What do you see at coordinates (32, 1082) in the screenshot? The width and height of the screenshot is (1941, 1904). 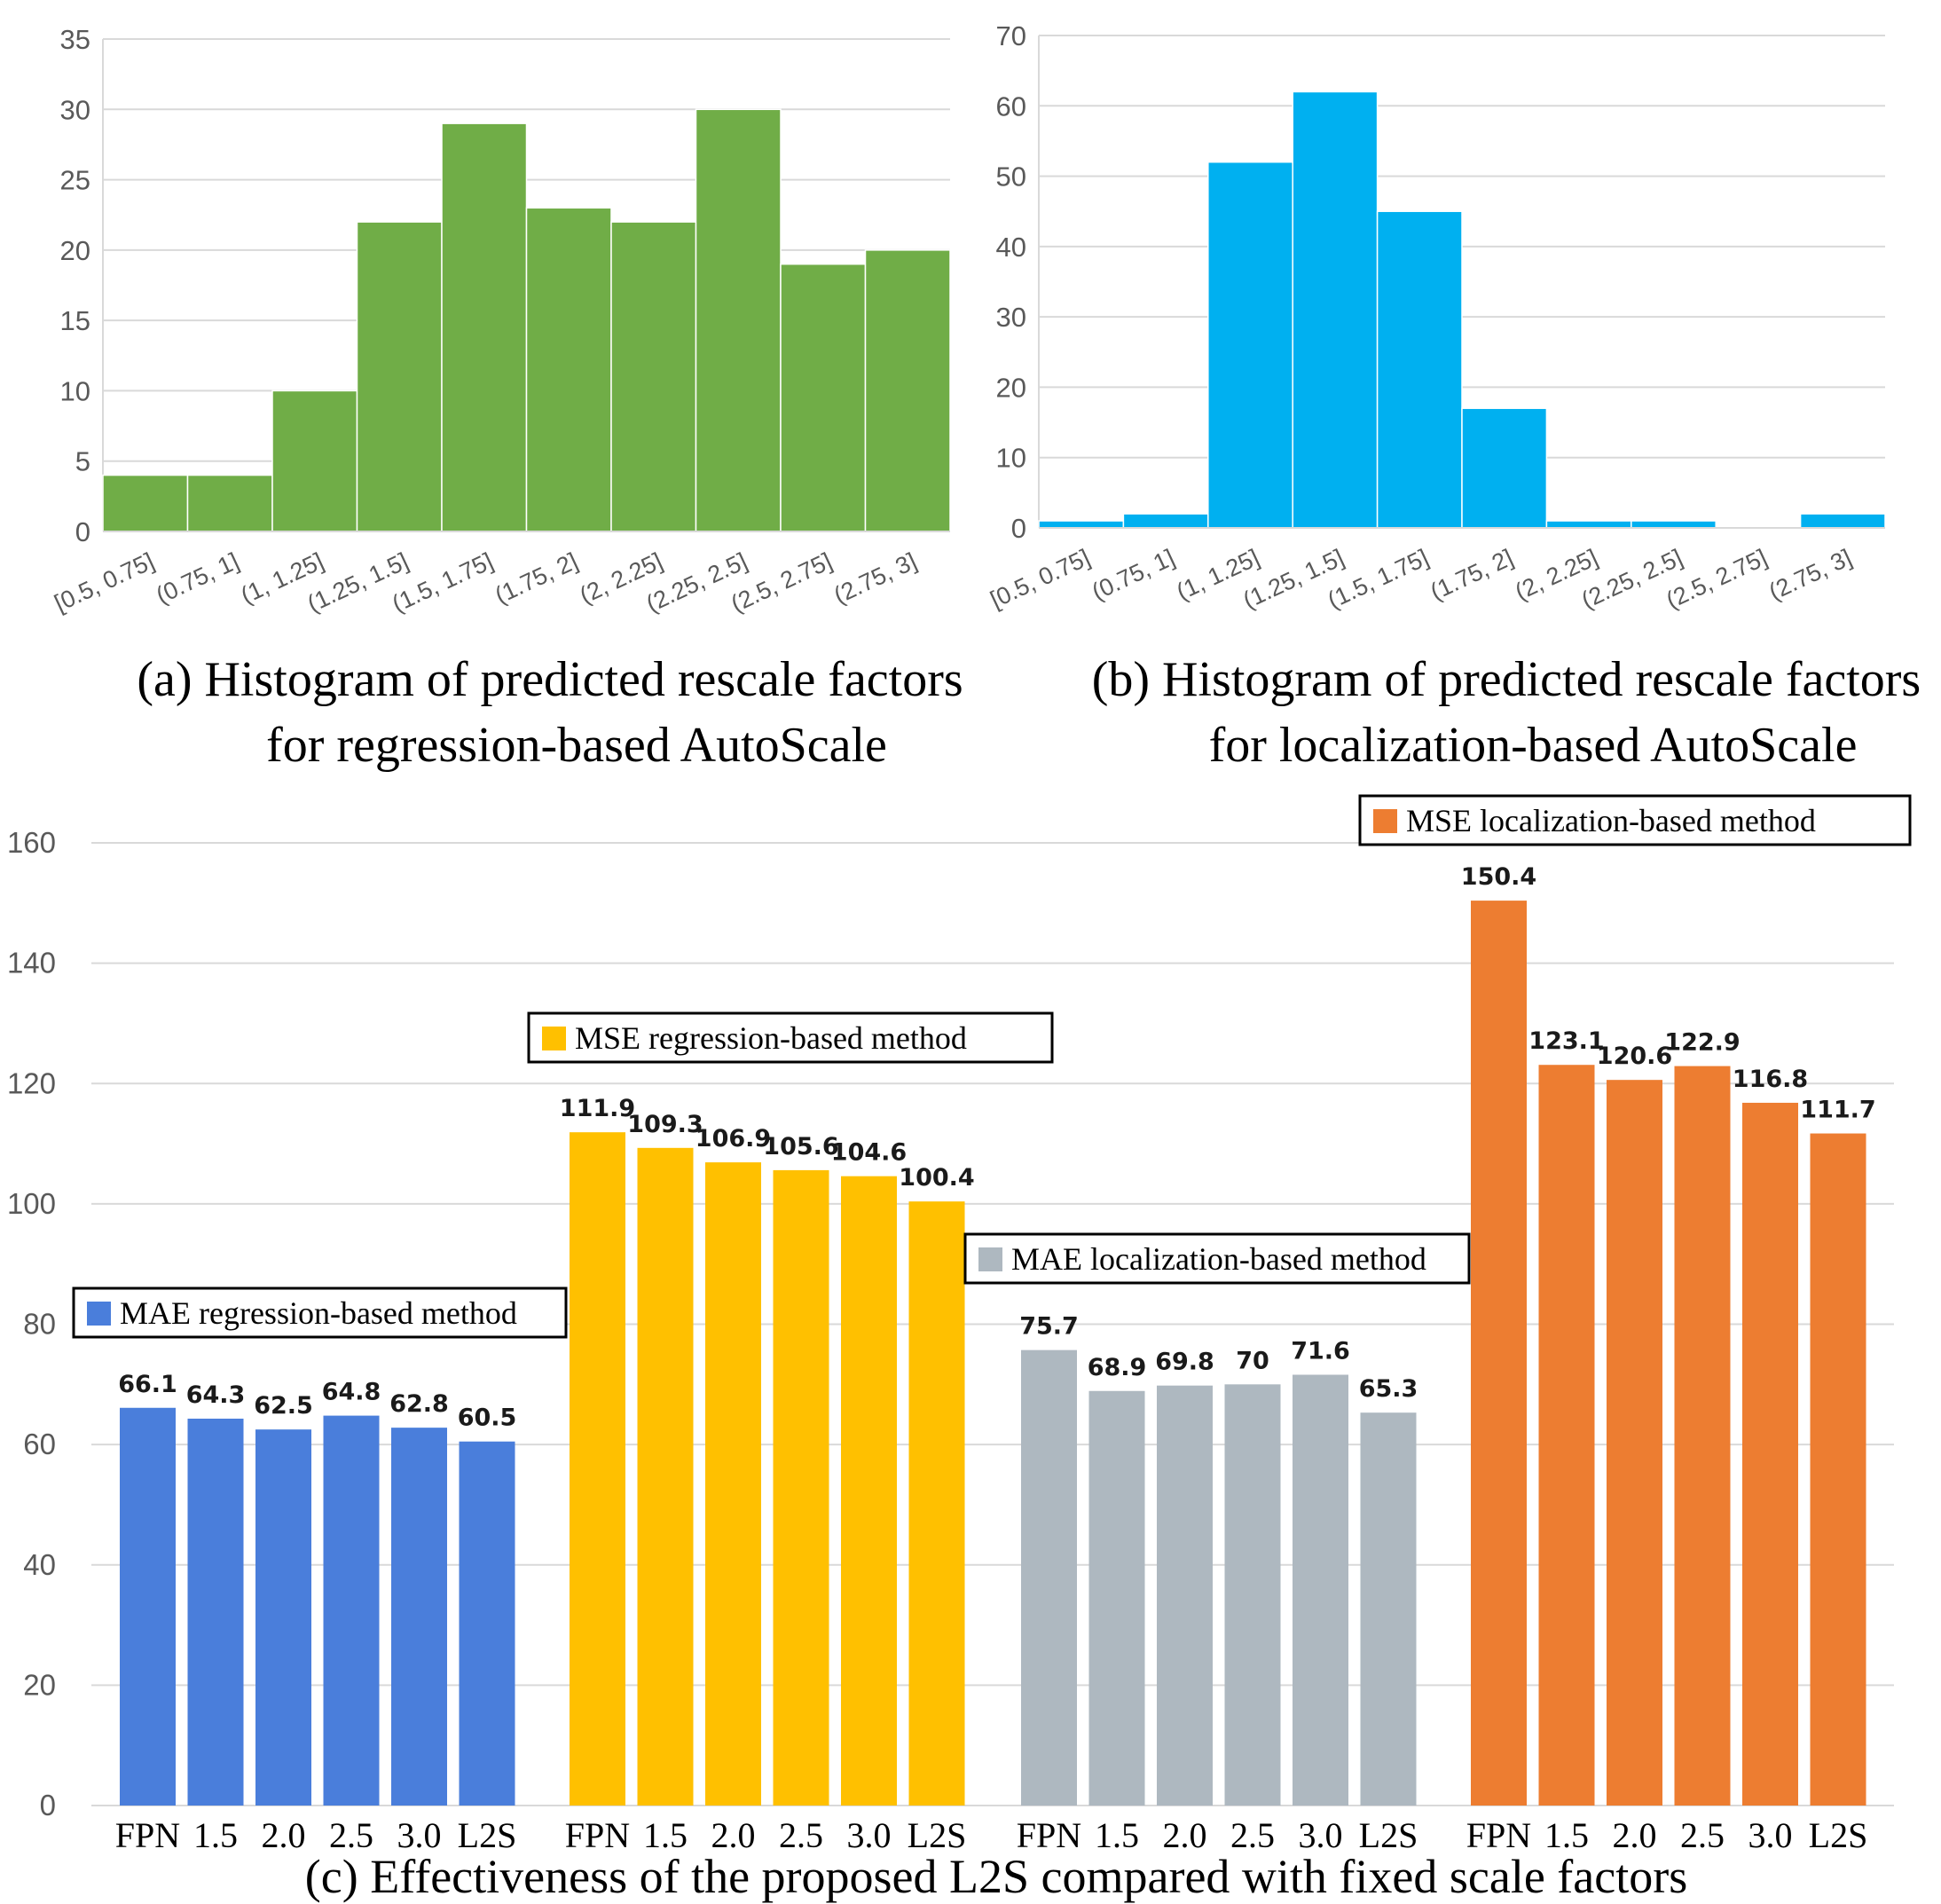 I see `y-tick-label: 120` at bounding box center [32, 1082].